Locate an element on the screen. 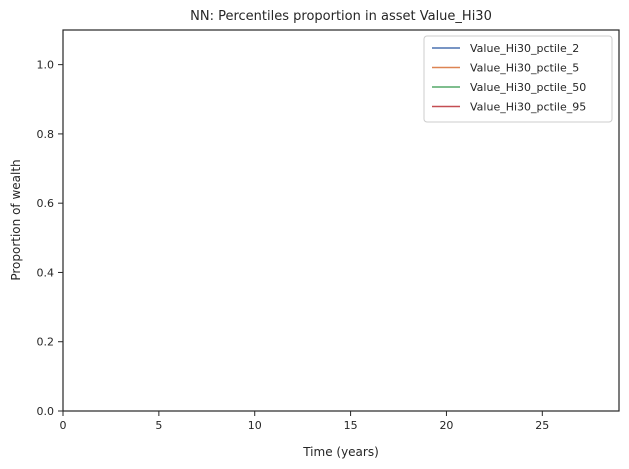  y-tick-label: 0.8 is located at coordinates (46, 134).